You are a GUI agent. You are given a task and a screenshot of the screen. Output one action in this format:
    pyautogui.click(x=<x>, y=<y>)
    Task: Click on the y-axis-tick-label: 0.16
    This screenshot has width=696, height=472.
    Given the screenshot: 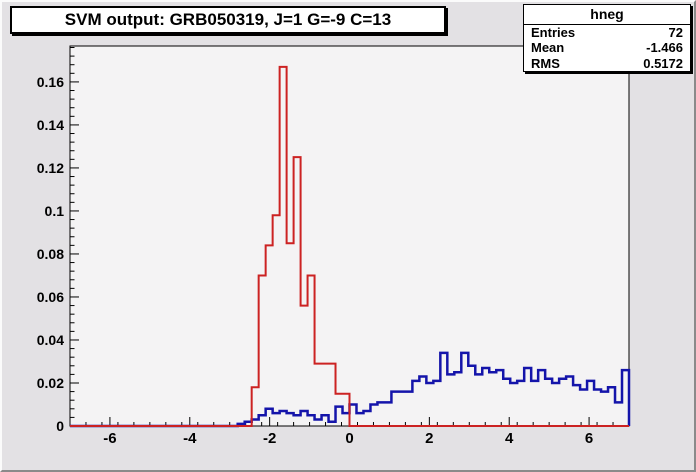 What is the action you would take?
    pyautogui.click(x=50, y=82)
    